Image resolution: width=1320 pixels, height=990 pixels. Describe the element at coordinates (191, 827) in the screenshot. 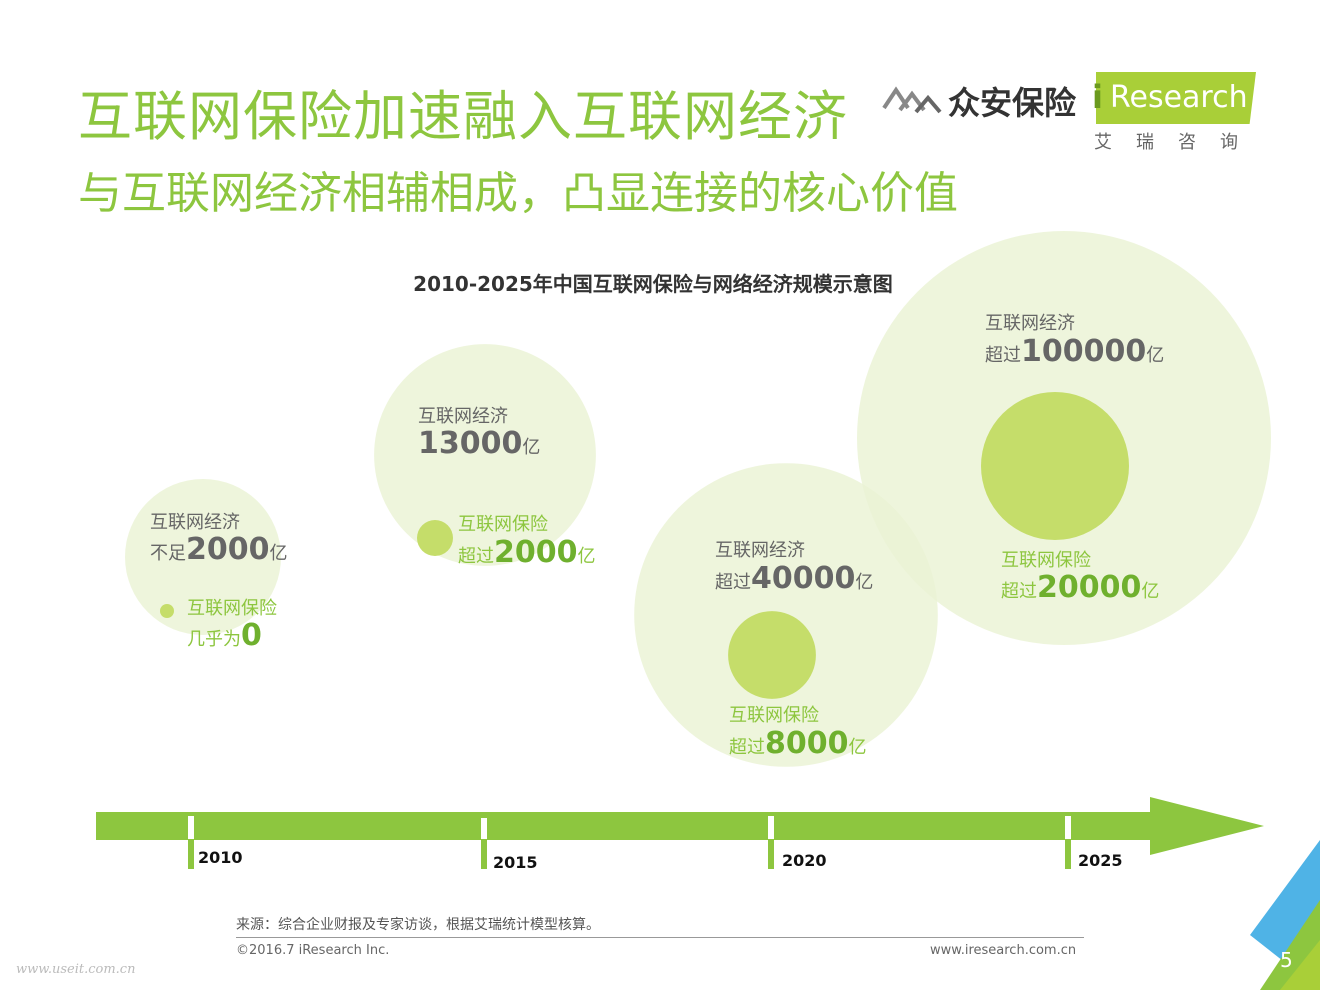

I see `timeline-tick-2010` at that location.